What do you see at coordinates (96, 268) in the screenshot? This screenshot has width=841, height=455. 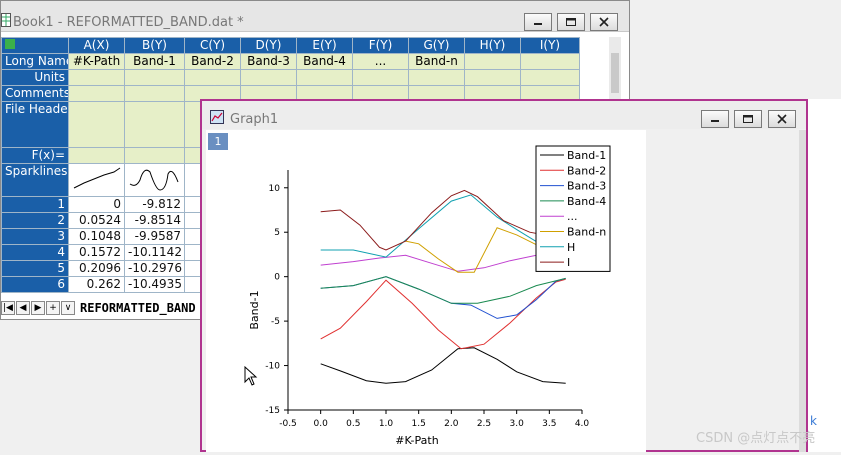 I see `data-cell: 0.2096` at bounding box center [96, 268].